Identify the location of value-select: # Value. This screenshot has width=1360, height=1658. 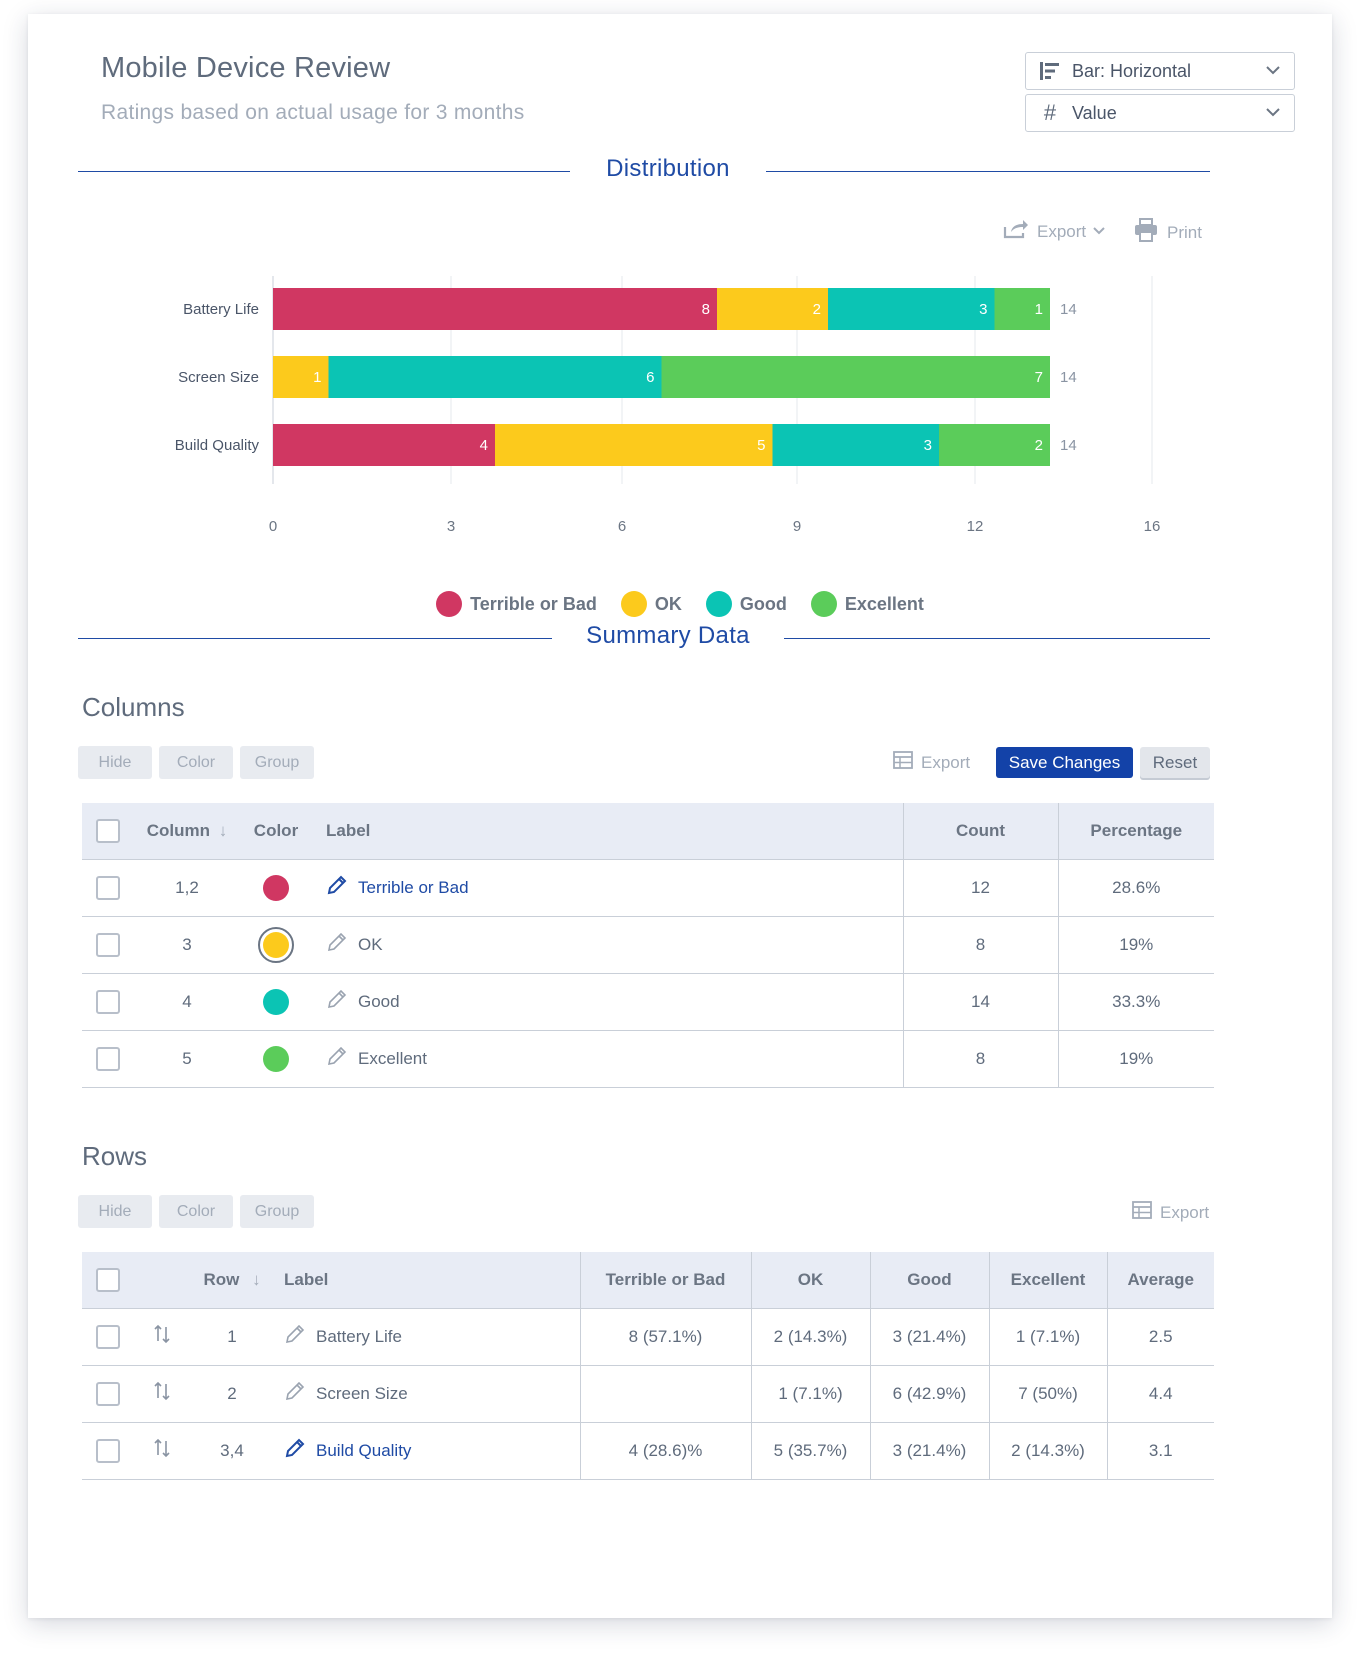
(1160, 113).